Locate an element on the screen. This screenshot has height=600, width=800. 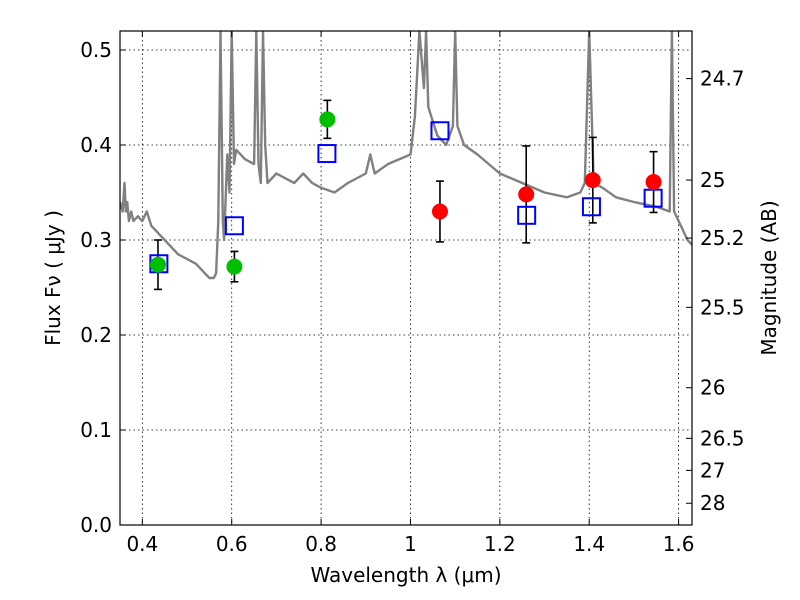
x-tick-label: 1.6 is located at coordinates (679, 544).